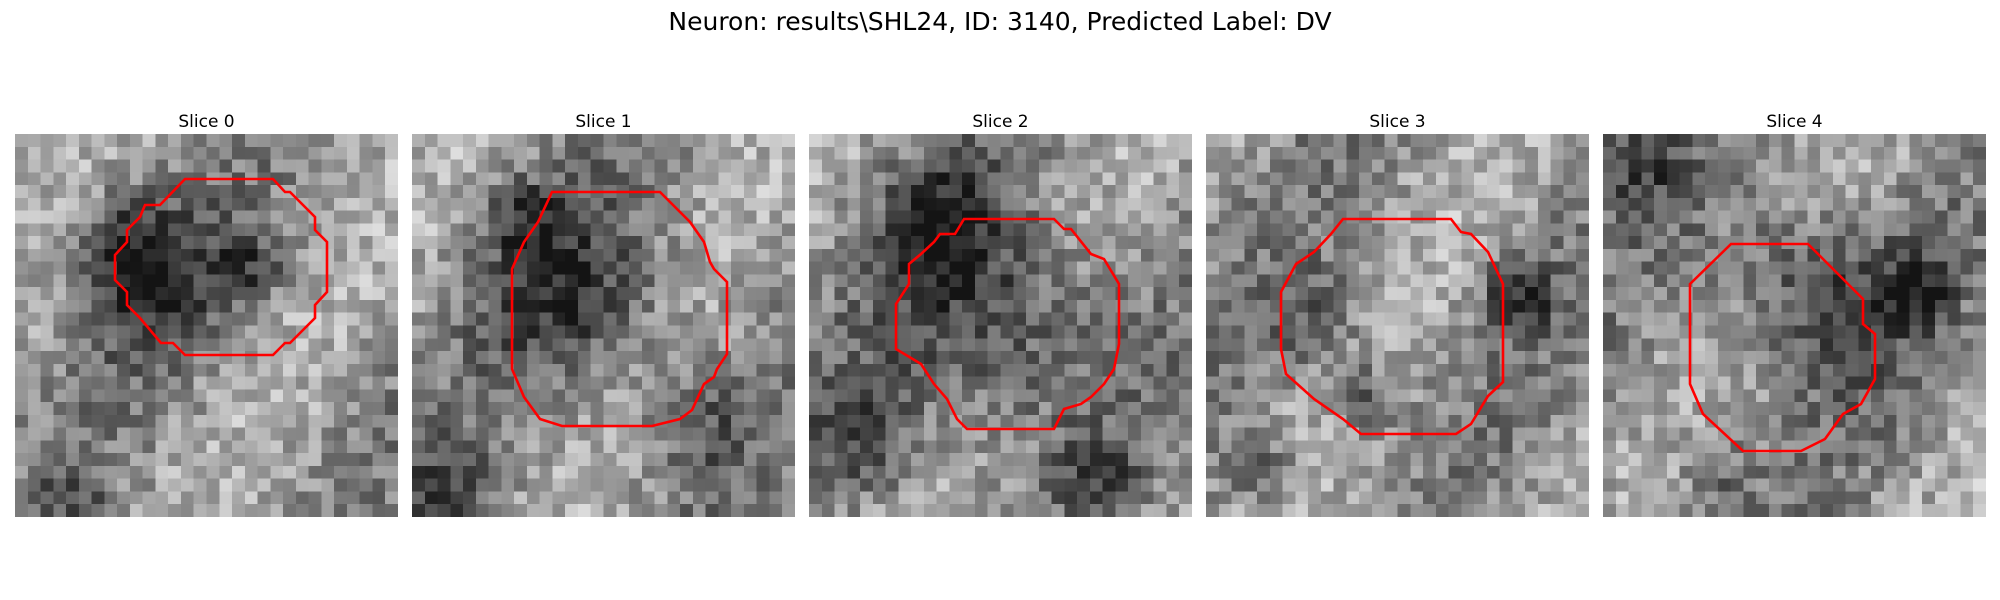 The height and width of the screenshot is (600, 2000). I want to click on slice-panel-2: Slice 2, so click(1000, 313).